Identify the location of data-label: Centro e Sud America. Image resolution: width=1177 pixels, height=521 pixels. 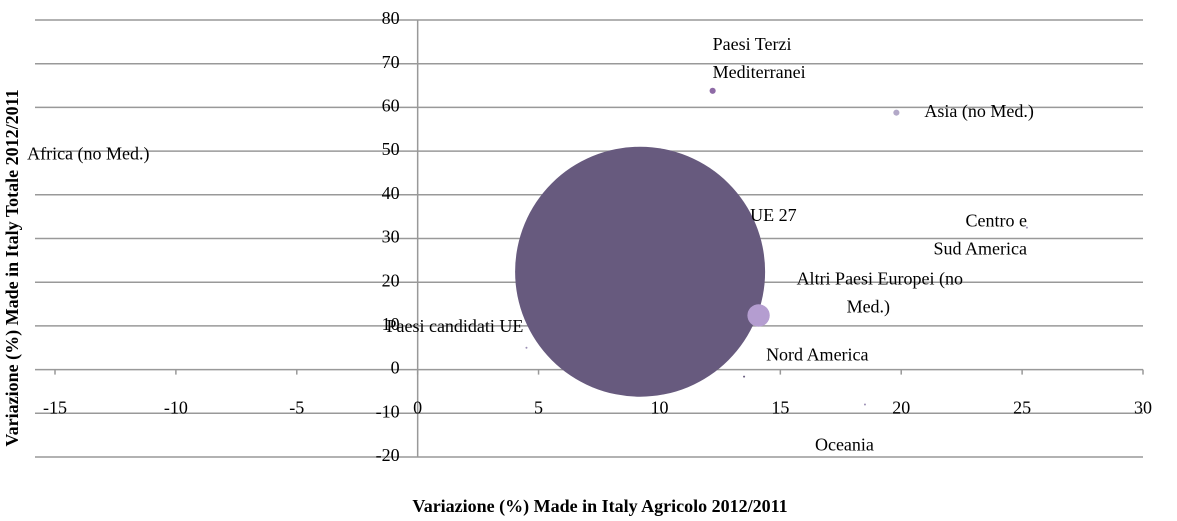
(979, 235).